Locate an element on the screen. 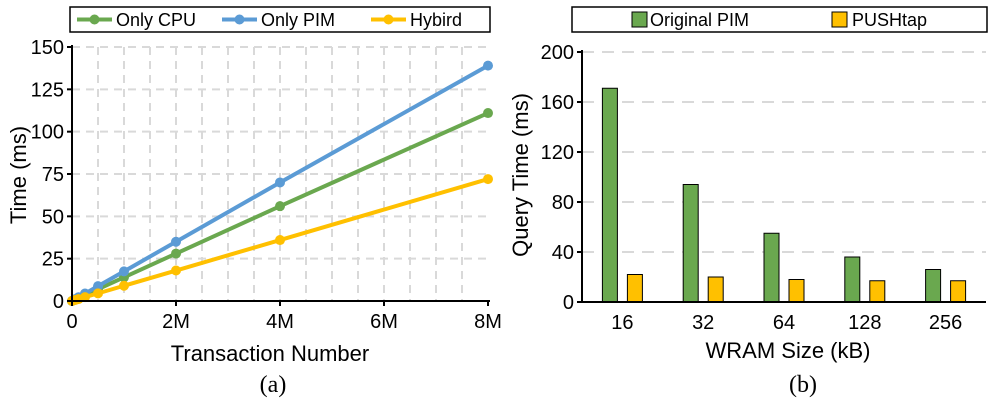  legend-marker-pim is located at coordinates (239, 19).